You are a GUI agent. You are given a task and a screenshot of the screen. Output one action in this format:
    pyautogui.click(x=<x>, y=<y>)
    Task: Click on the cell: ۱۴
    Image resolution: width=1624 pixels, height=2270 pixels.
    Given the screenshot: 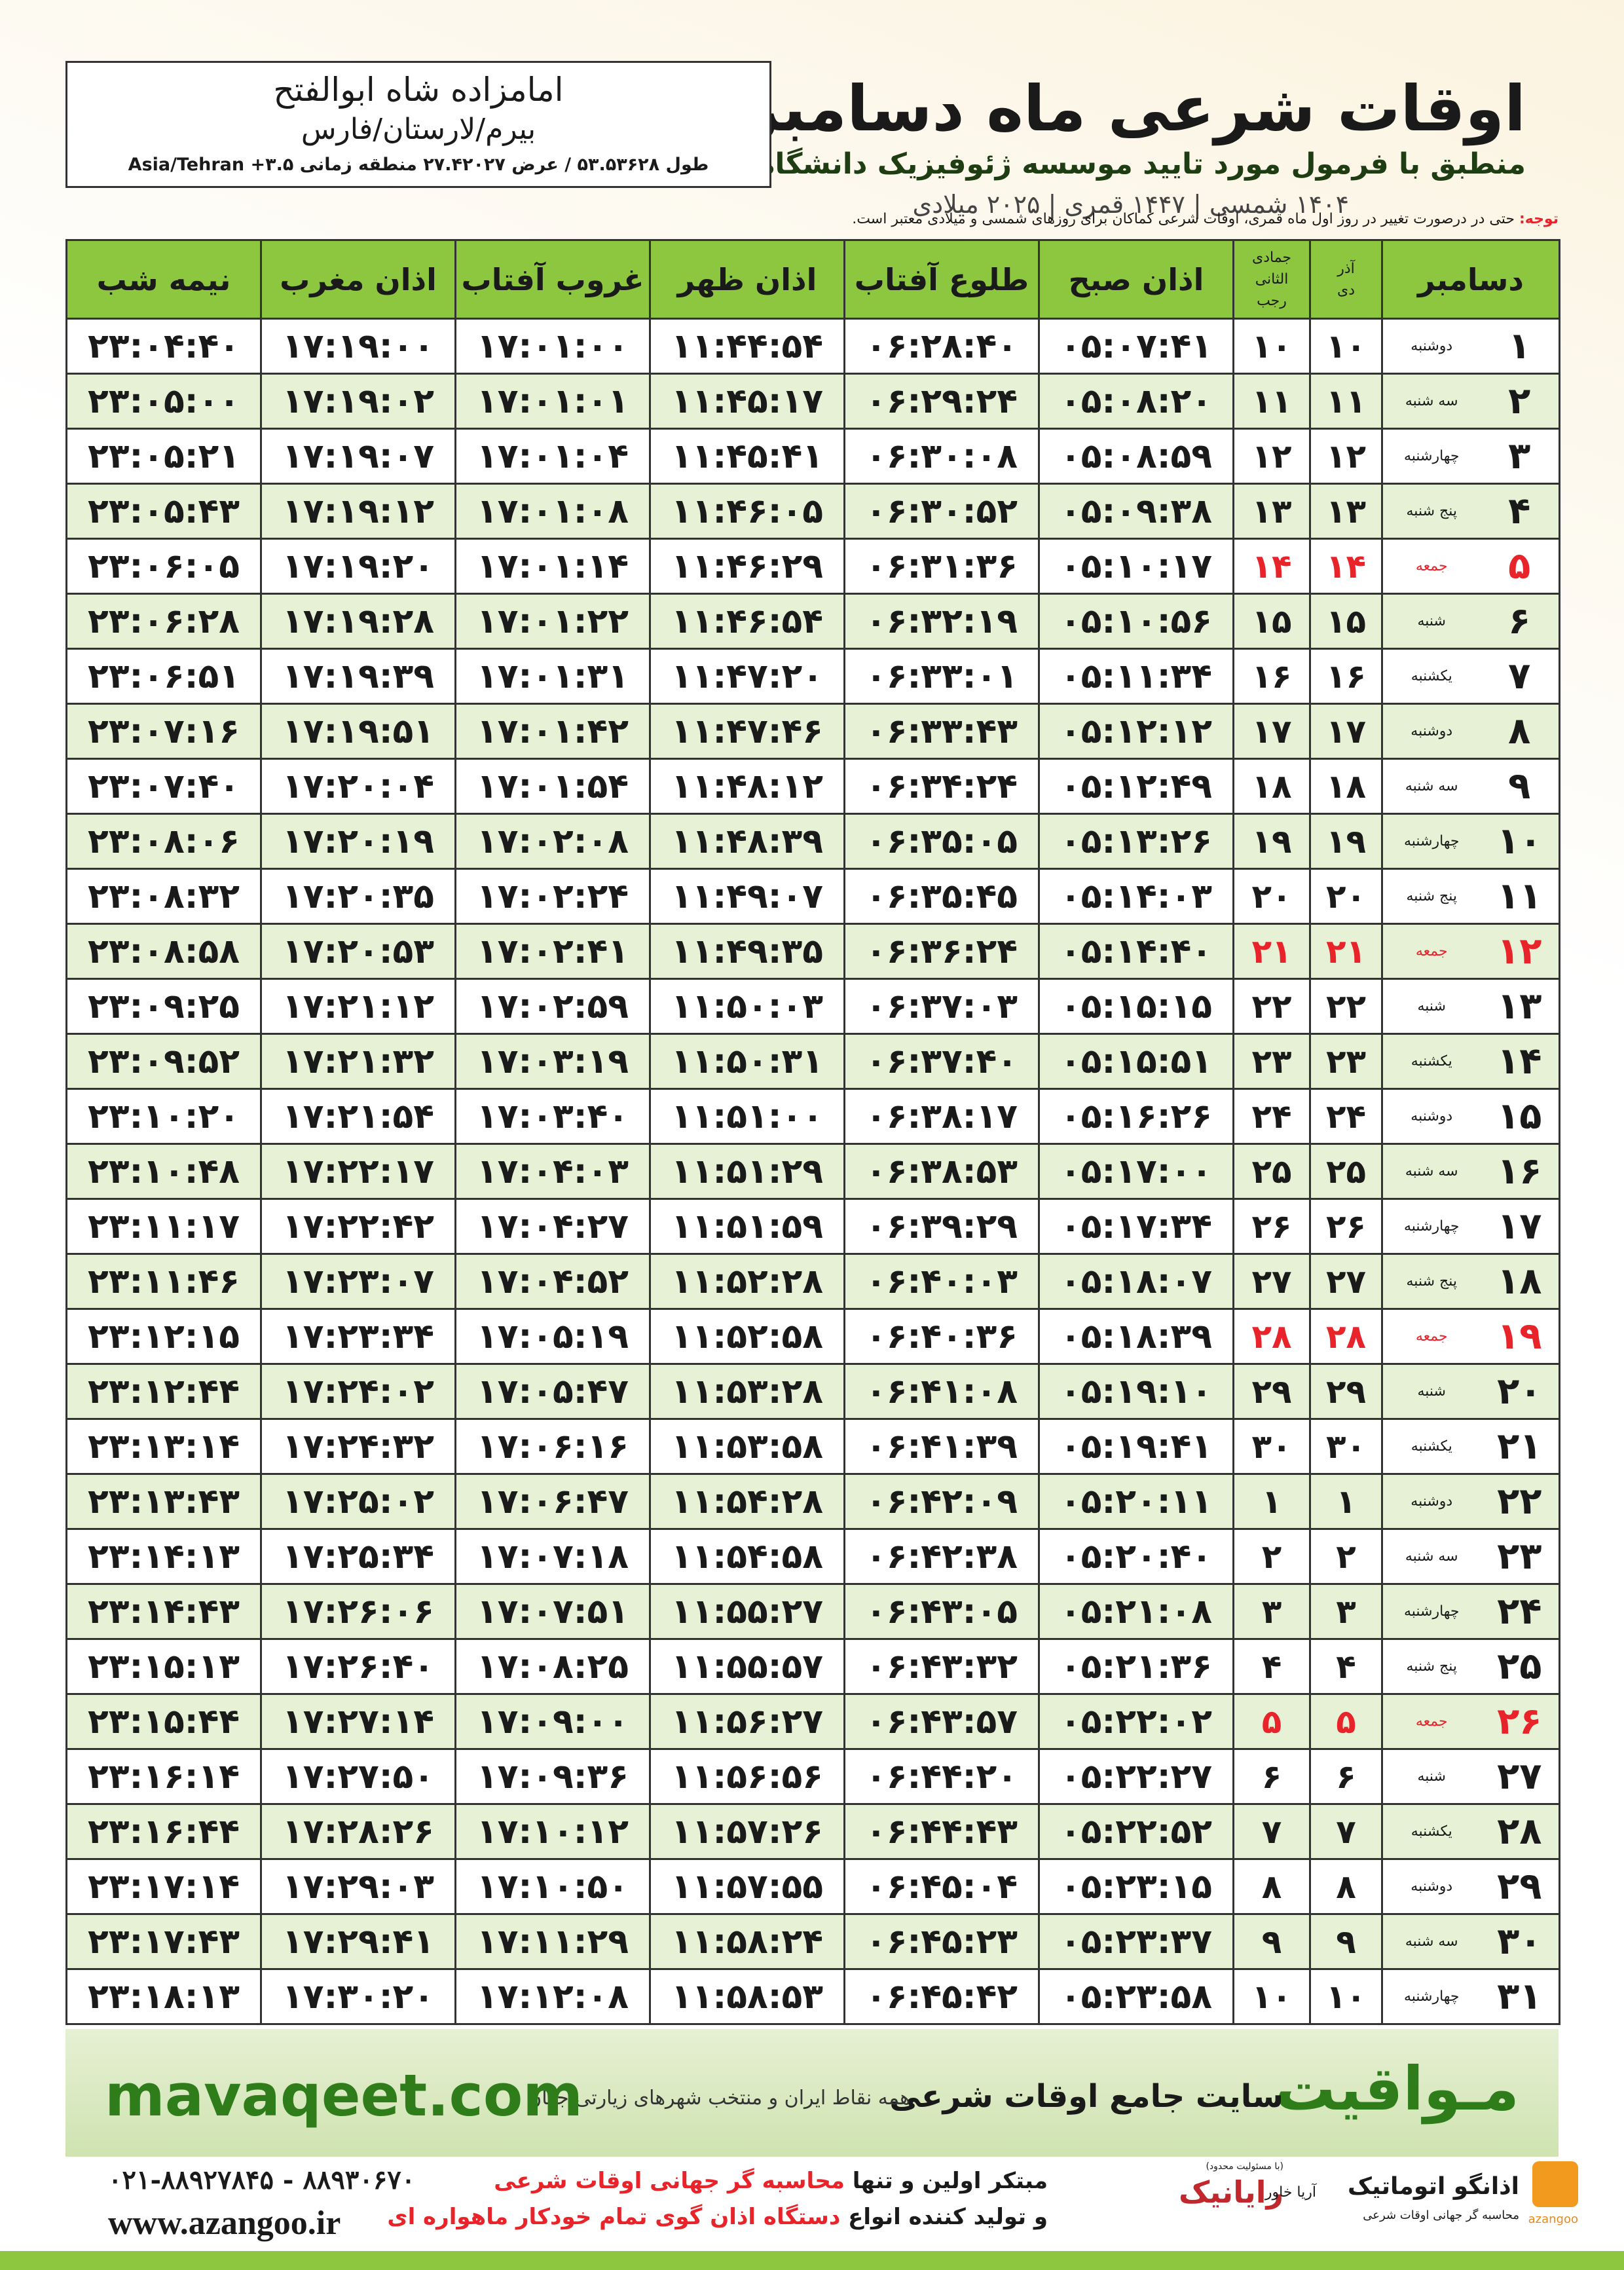 What is the action you would take?
    pyautogui.click(x=1271, y=566)
    